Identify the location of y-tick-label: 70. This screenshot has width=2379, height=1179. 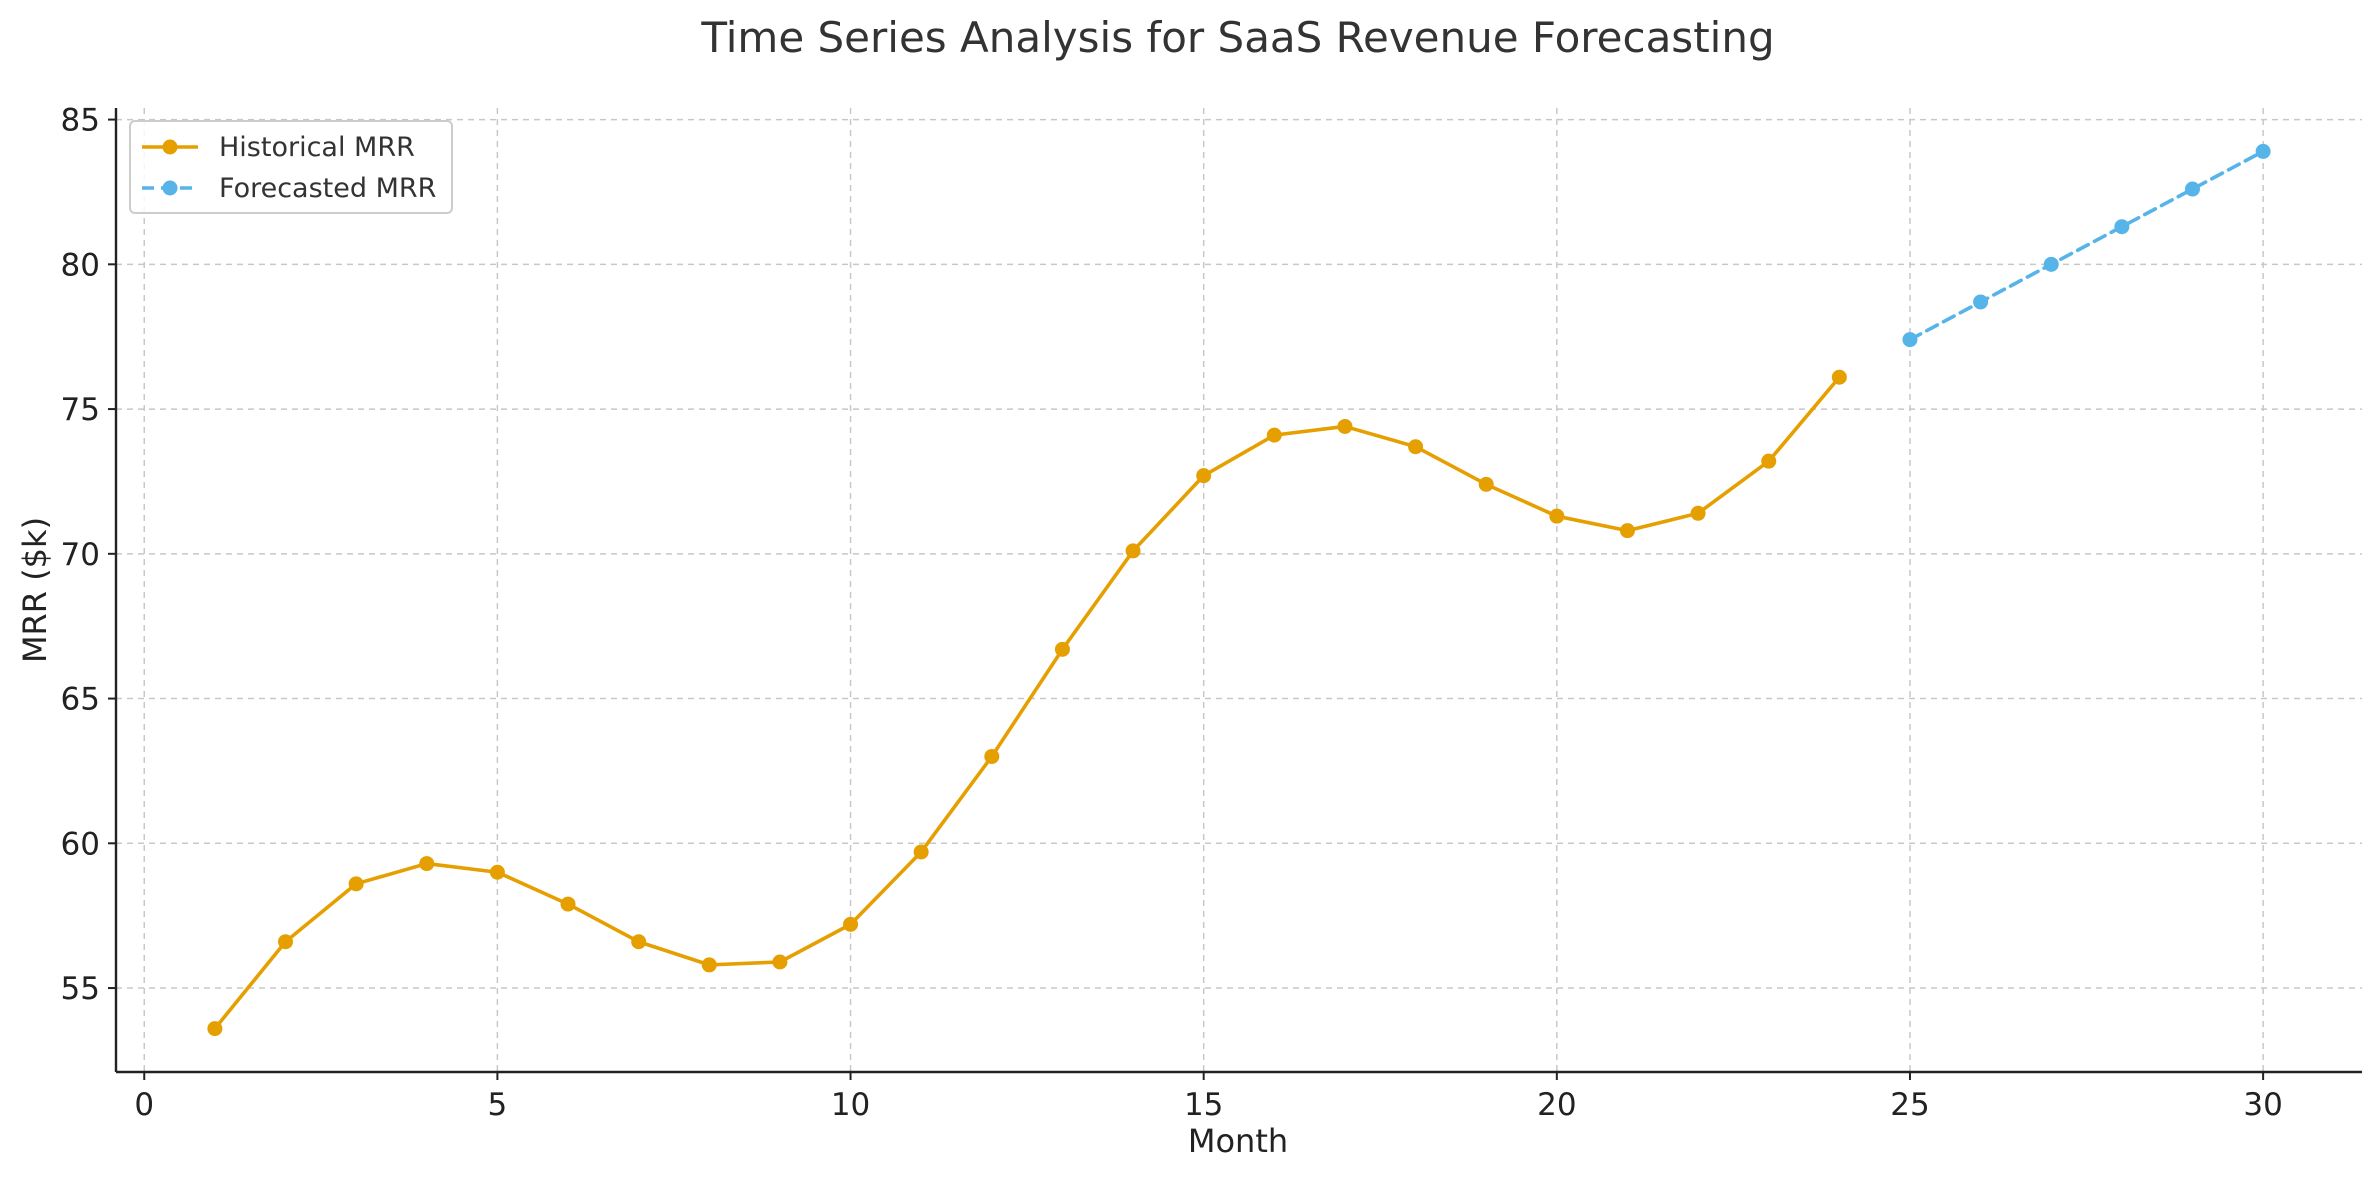
(80, 555).